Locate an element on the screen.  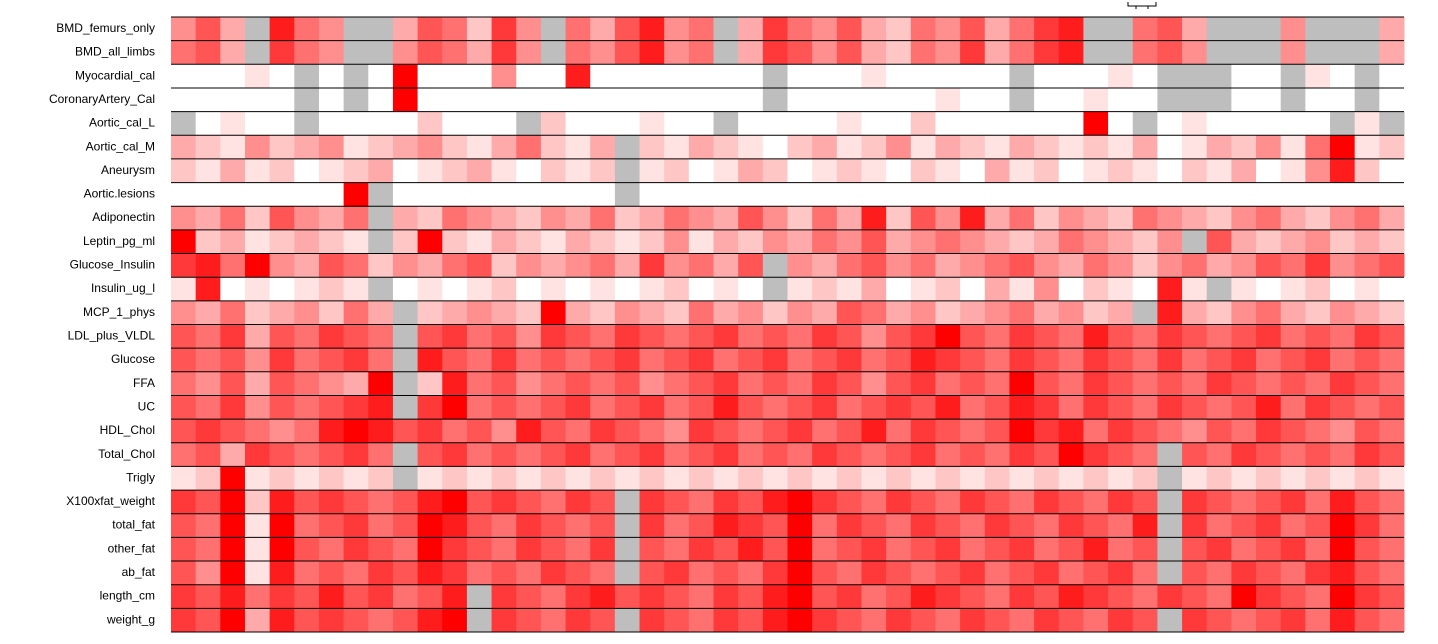
row-label: Trigly is located at coordinates (140, 477).